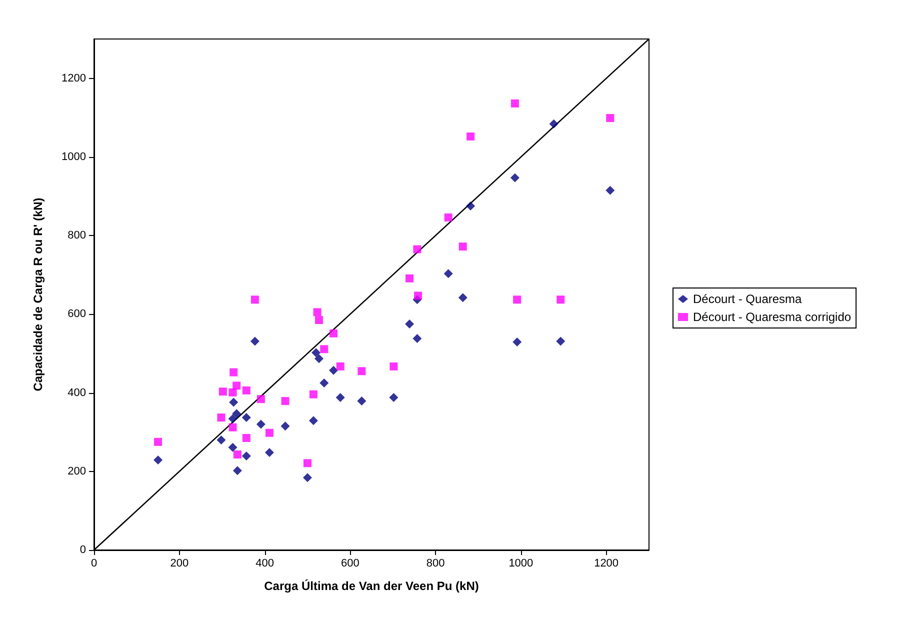 The height and width of the screenshot is (618, 901). Describe the element at coordinates (179, 564) in the screenshot. I see `x-tick-label: 200` at that location.